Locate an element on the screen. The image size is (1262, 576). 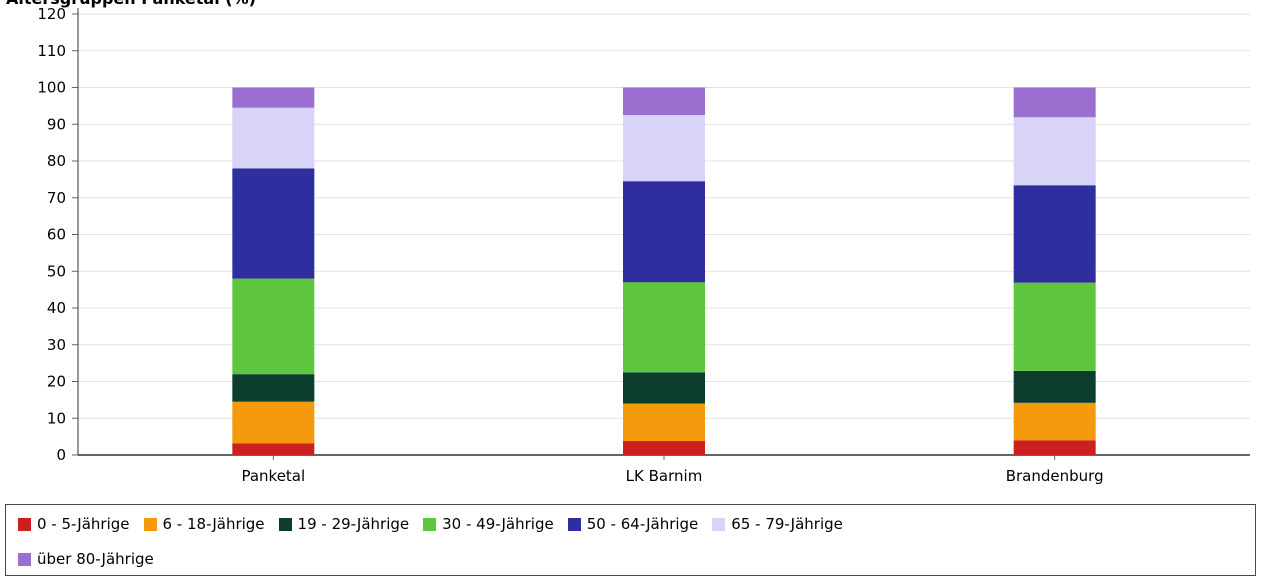
legend-label: 65 - 79-Jährige is located at coordinates (787, 524).